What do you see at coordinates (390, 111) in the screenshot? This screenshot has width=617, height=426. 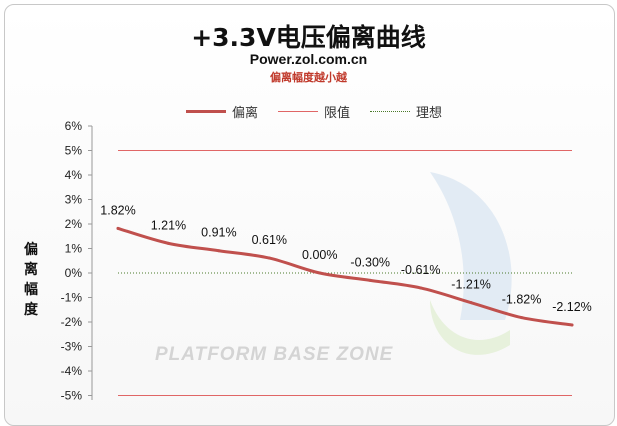 I see `legend-swatch-ideal` at bounding box center [390, 111].